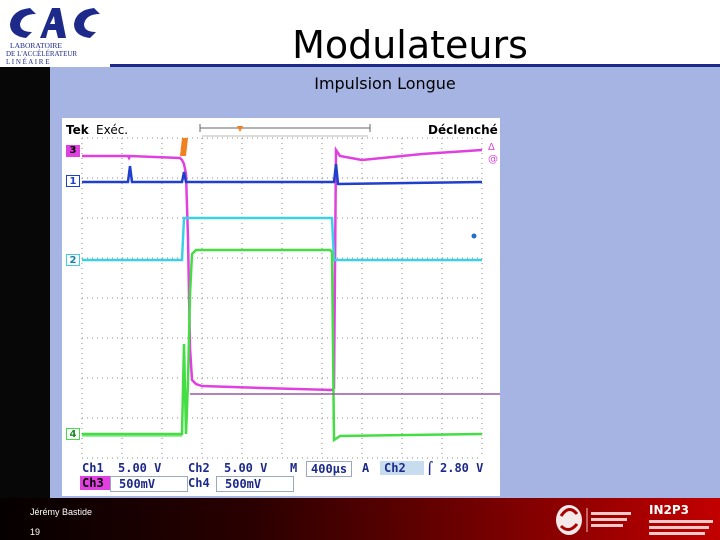  Describe the element at coordinates (93, 468) in the screenshot. I see `ch1-label: Ch1` at that location.